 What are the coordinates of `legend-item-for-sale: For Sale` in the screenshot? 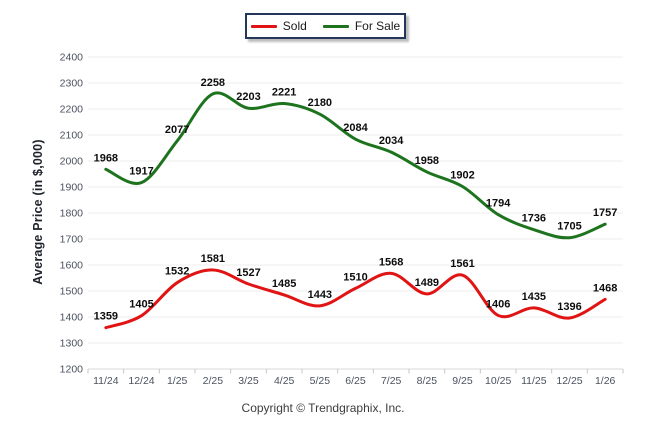 It's located at (361, 26).